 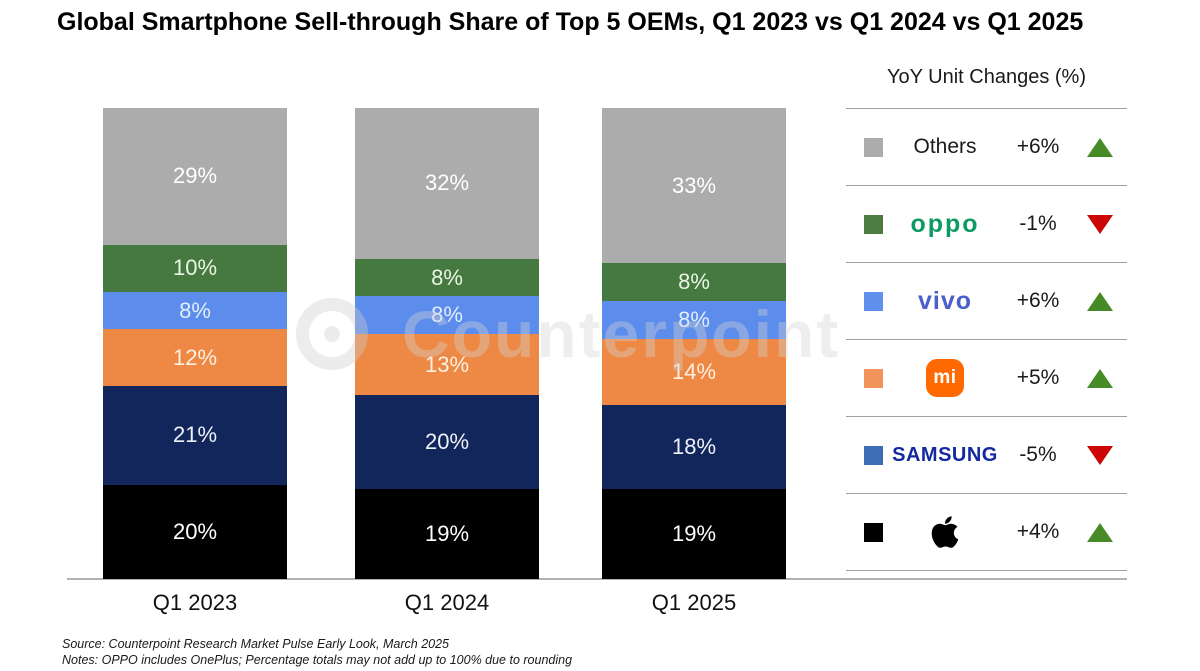 I want to click on legend-row-oppo: oppo -1%, so click(x=986, y=224).